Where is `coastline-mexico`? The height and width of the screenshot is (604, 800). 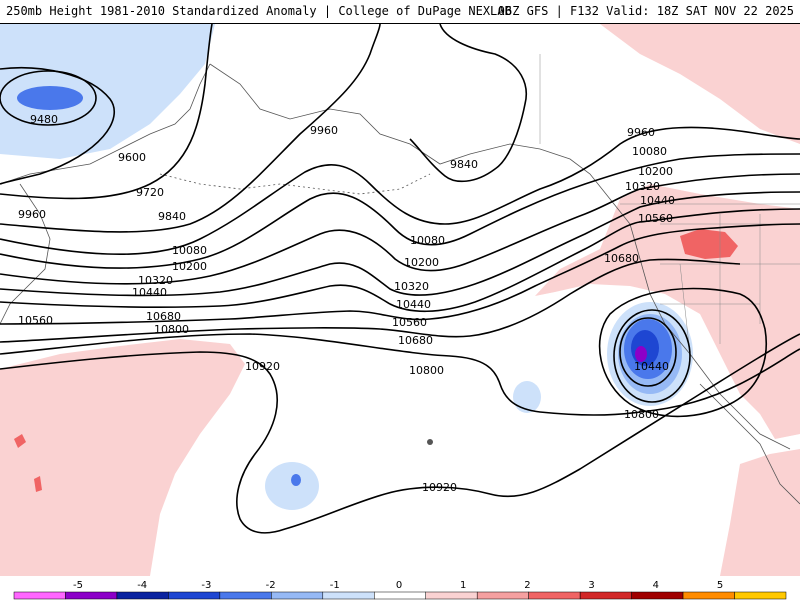 coastline-mexico is located at coordinates (749, 444).